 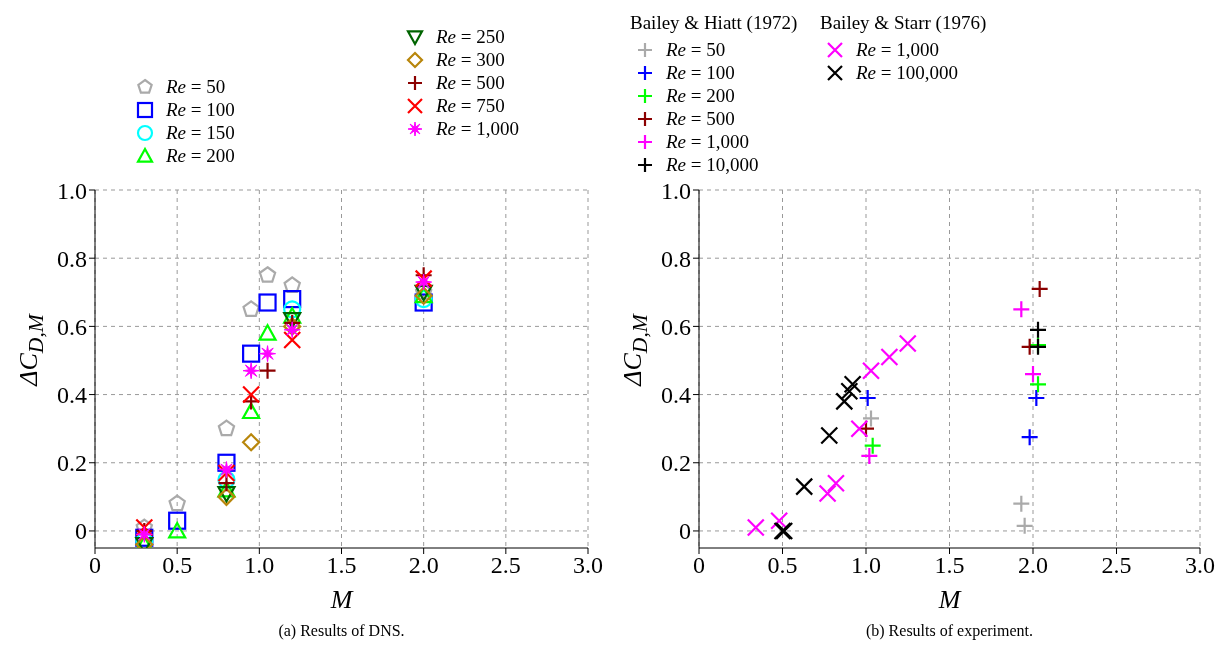 What do you see at coordinates (470, 36) in the screenshot?
I see `legend-label: Re = 250` at bounding box center [470, 36].